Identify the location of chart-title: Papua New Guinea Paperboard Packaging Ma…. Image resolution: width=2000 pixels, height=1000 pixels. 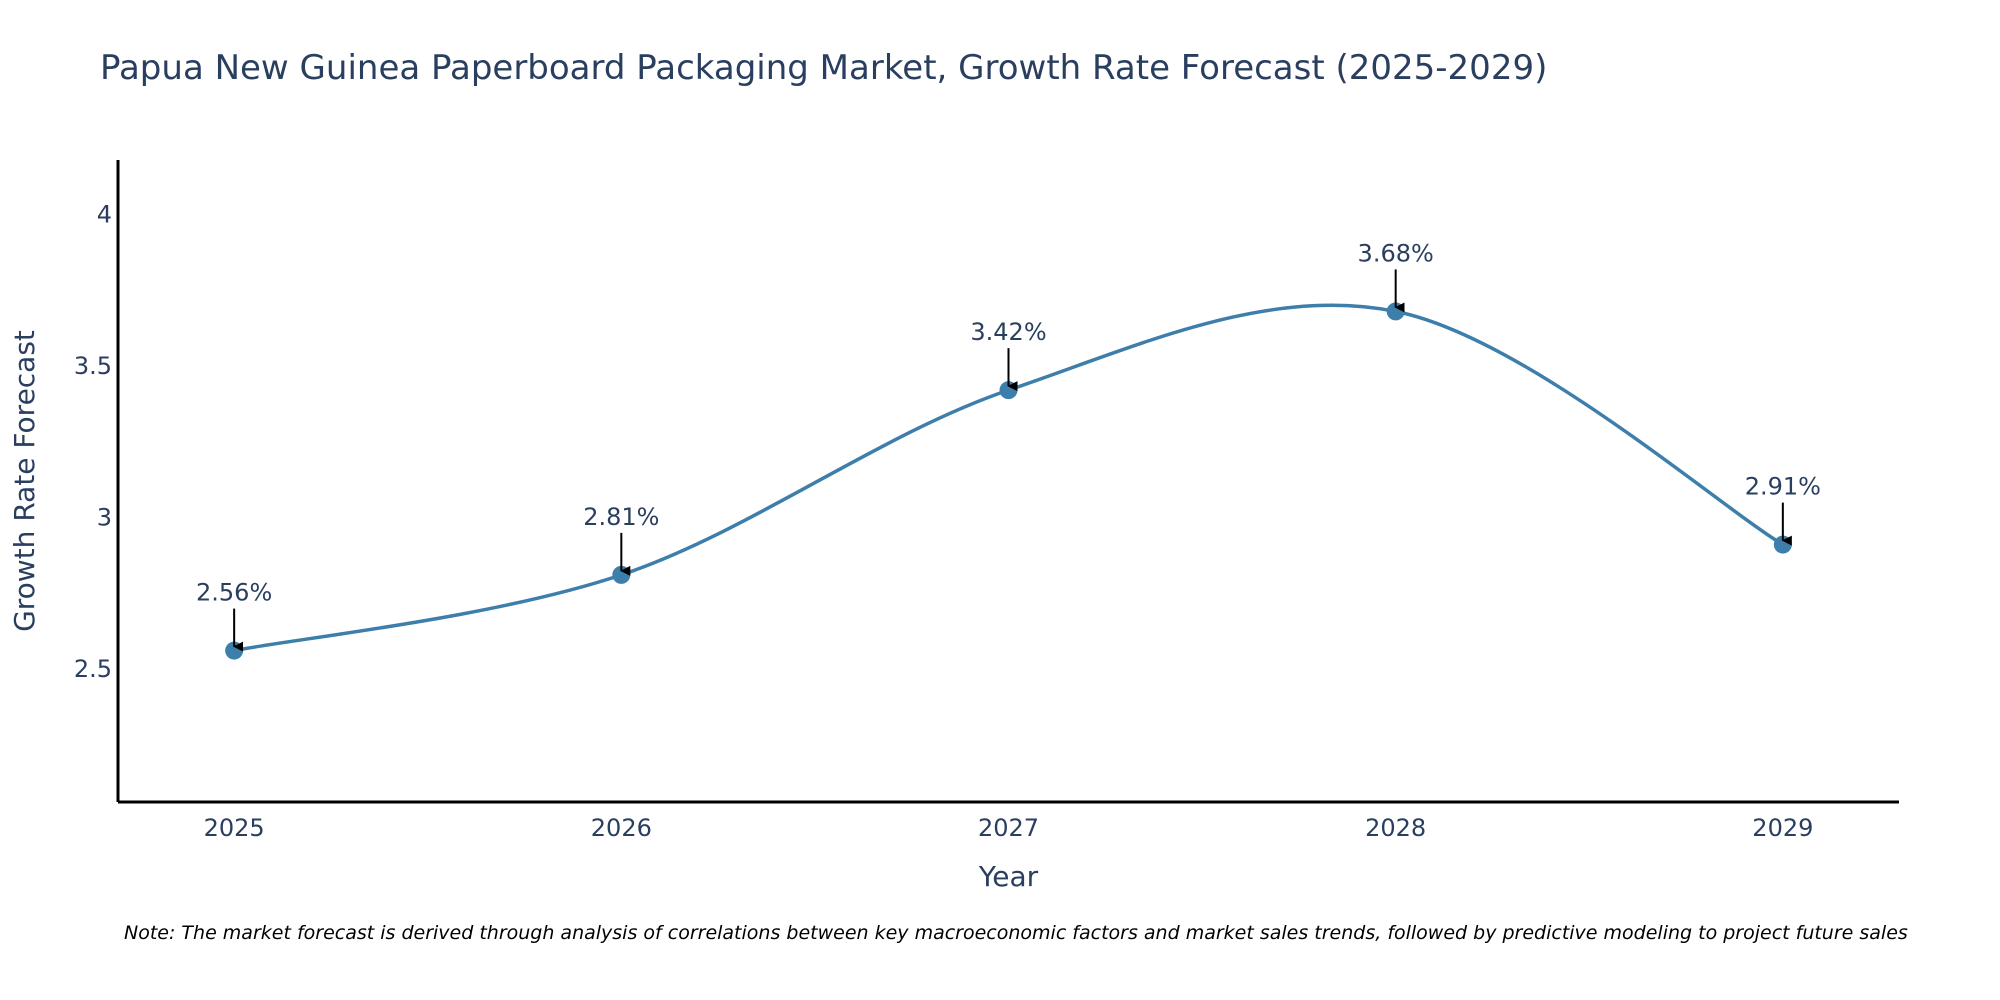
(824, 68).